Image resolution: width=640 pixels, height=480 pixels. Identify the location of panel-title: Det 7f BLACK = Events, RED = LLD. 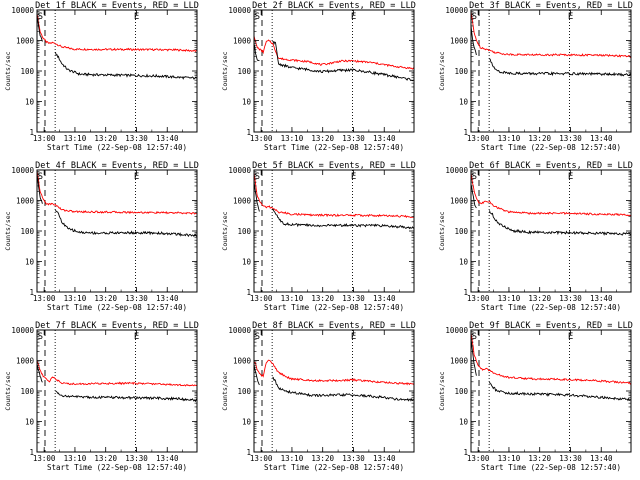
(117, 326).